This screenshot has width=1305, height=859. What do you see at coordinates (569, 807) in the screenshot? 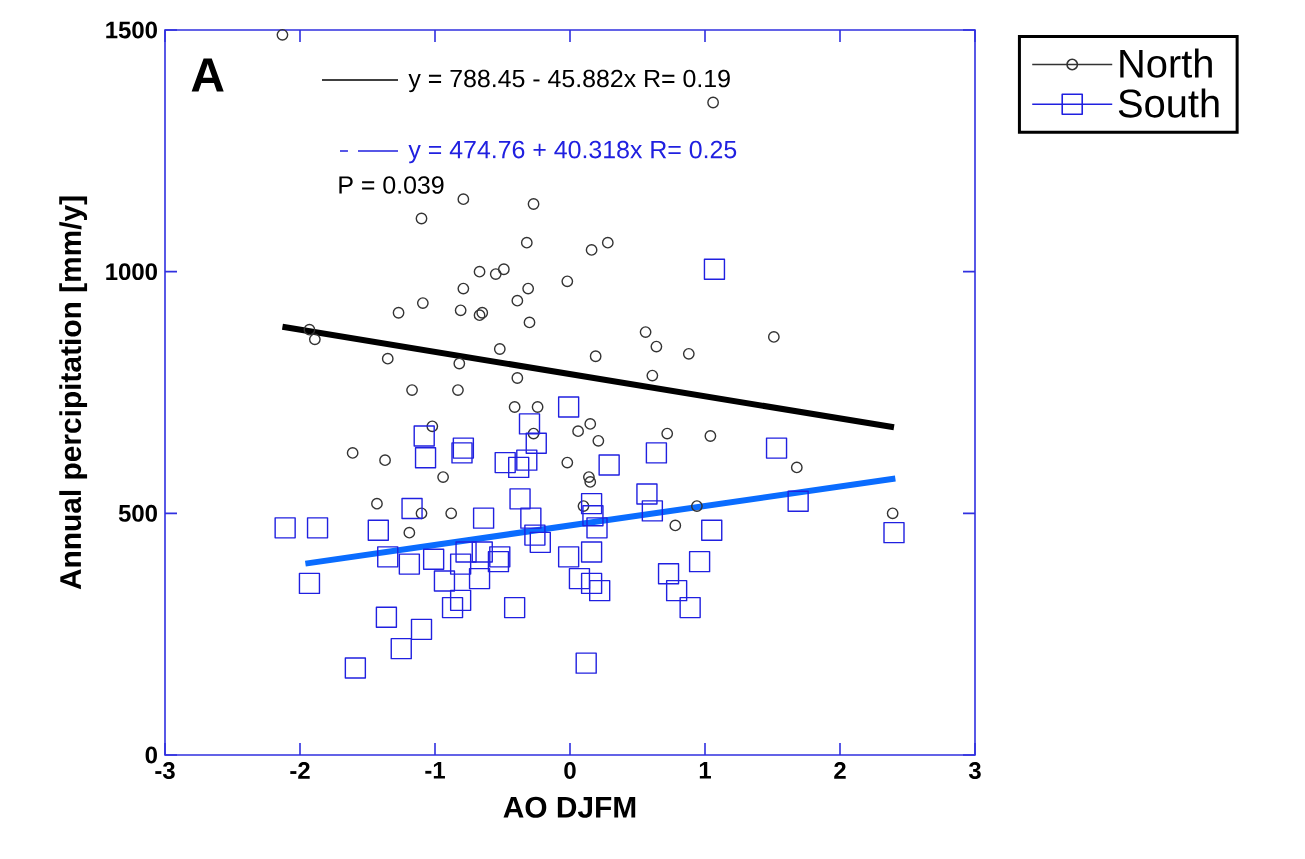
I see `x-axis-title: AO DJFM` at bounding box center [569, 807].